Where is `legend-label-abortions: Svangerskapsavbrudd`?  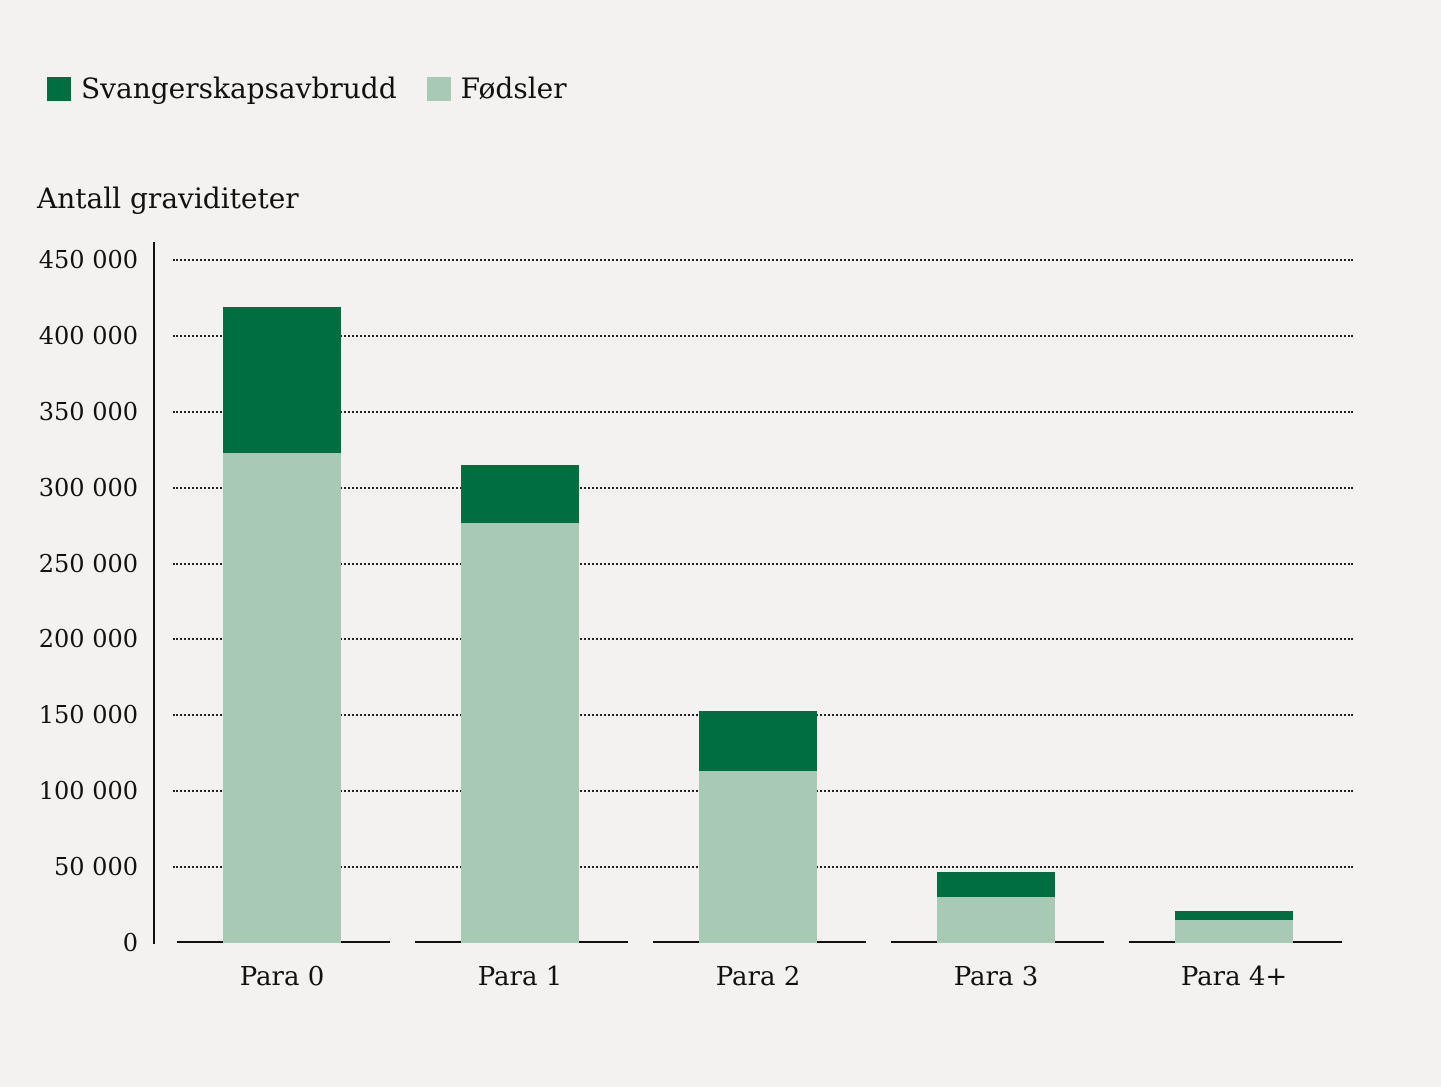
legend-label-abortions: Svangerskapsavbrudd is located at coordinates (239, 88).